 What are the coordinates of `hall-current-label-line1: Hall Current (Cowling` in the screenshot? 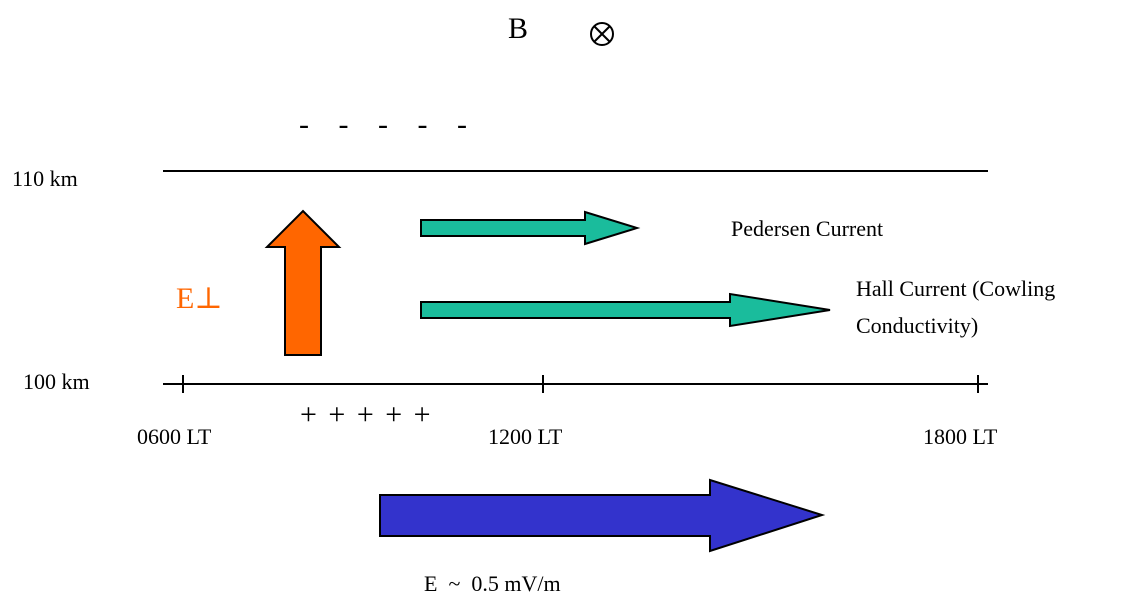 It's located at (956, 288).